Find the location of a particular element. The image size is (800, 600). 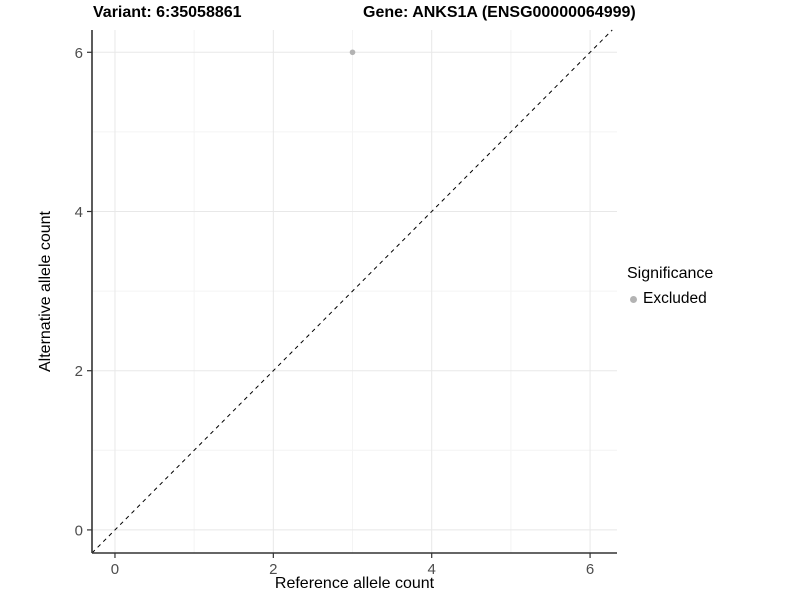

x-tick-label: 6 is located at coordinates (590, 569).